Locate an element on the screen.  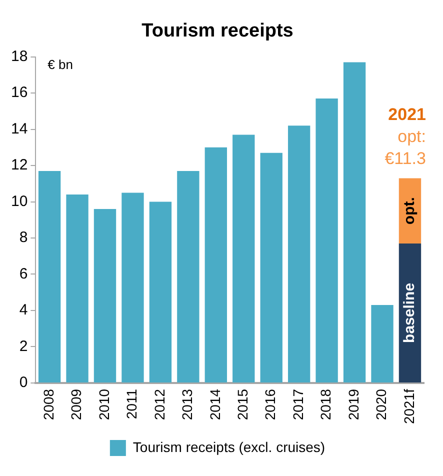
x-tick-label: 2008 is located at coordinates (48, 404).